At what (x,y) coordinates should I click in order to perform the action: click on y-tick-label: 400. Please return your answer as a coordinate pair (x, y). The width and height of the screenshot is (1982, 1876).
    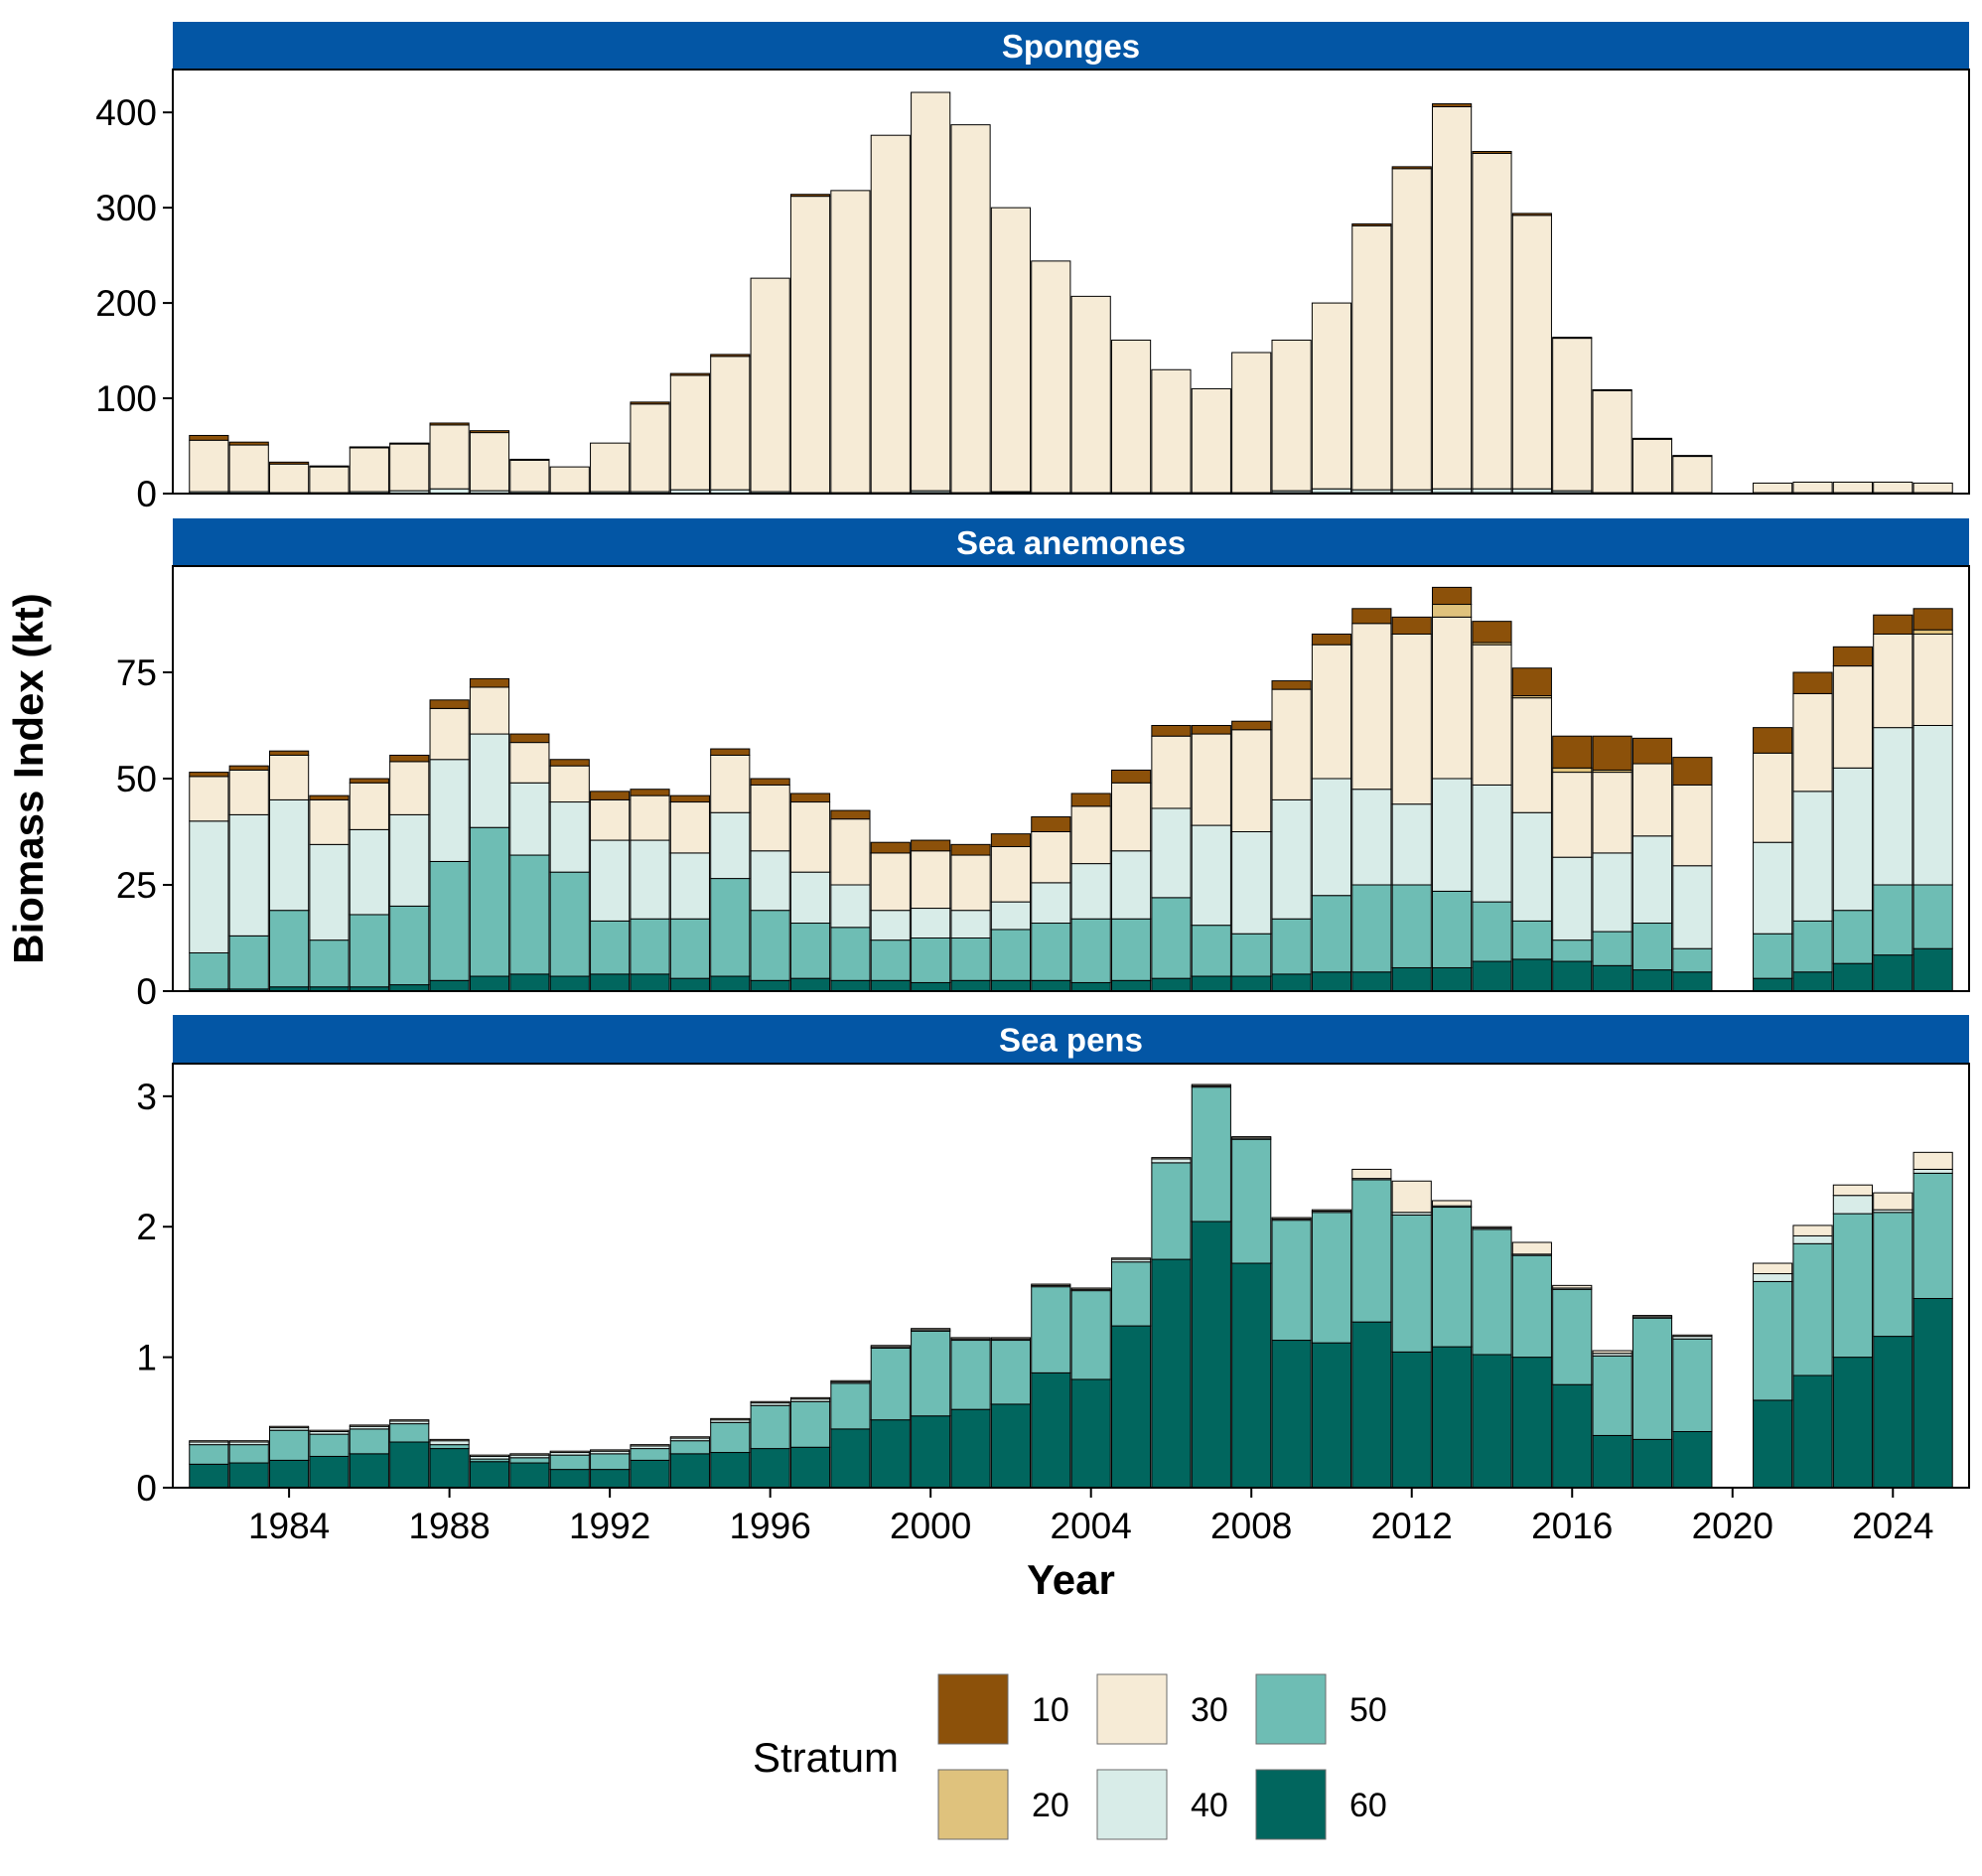
    Looking at the image, I should click on (126, 113).